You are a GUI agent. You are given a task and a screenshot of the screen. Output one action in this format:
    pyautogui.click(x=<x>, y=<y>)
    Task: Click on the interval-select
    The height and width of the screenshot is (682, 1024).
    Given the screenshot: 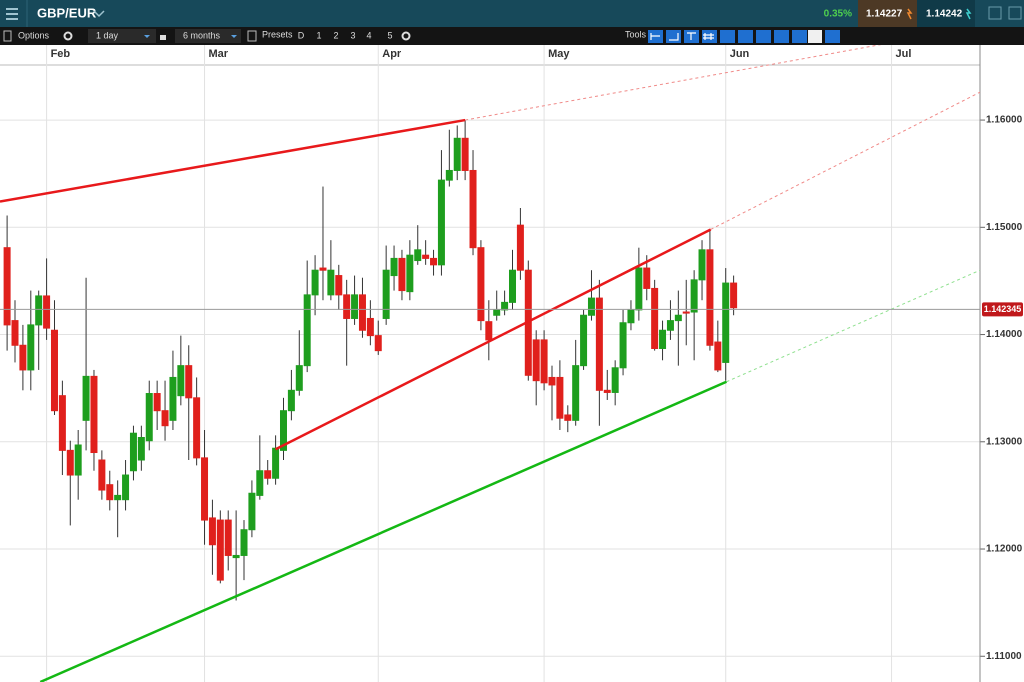 What is the action you would take?
    pyautogui.click(x=122, y=36)
    